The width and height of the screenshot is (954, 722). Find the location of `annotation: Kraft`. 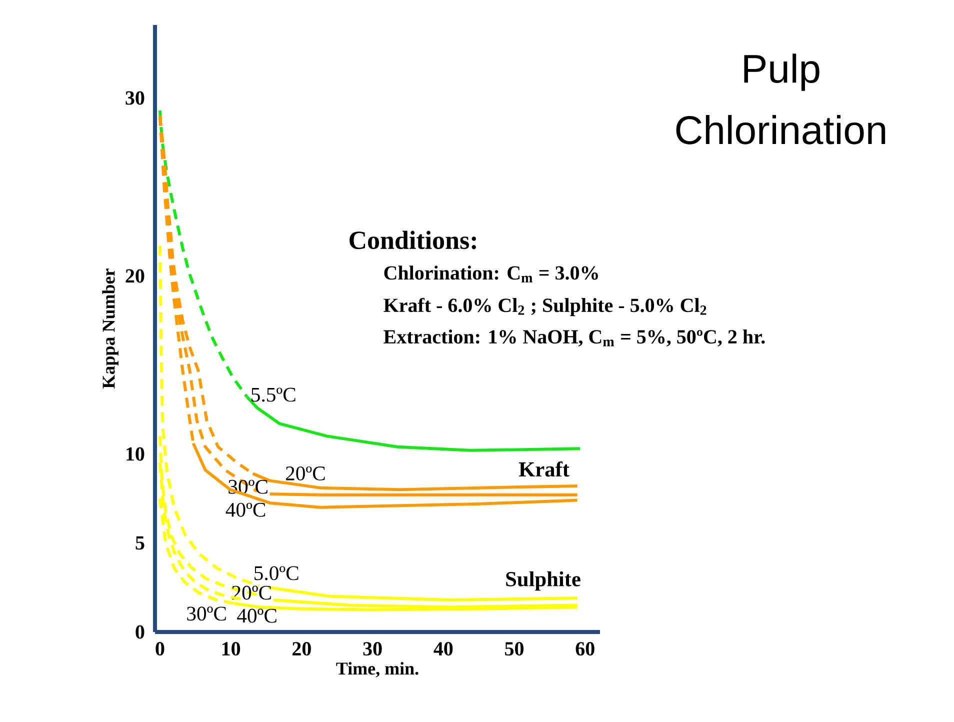

annotation: Kraft is located at coordinates (544, 469).